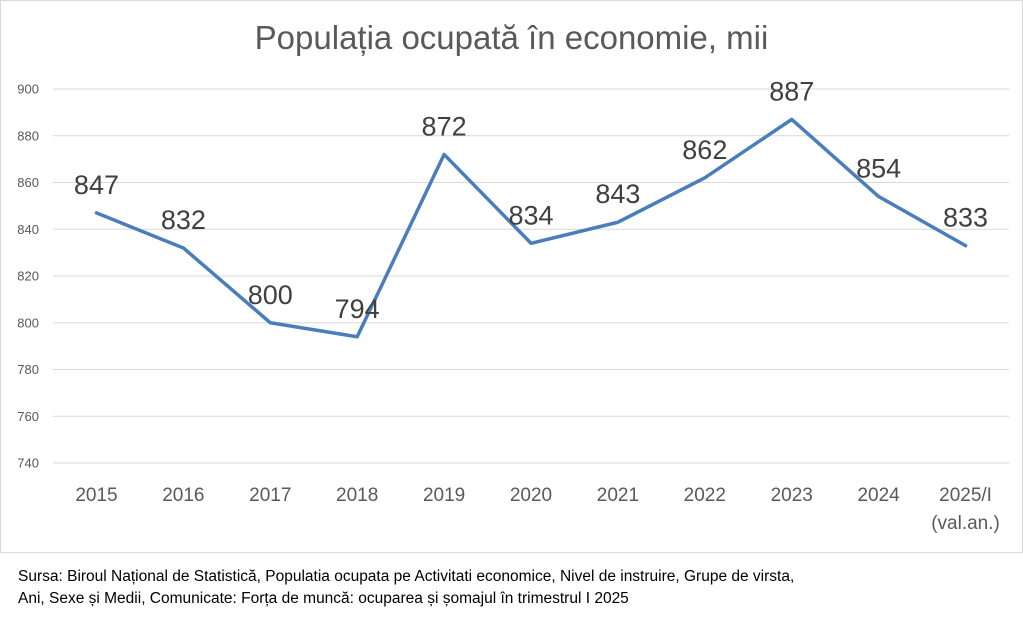 The width and height of the screenshot is (1023, 617). I want to click on x-tick-label-5: 2020, so click(531, 495).